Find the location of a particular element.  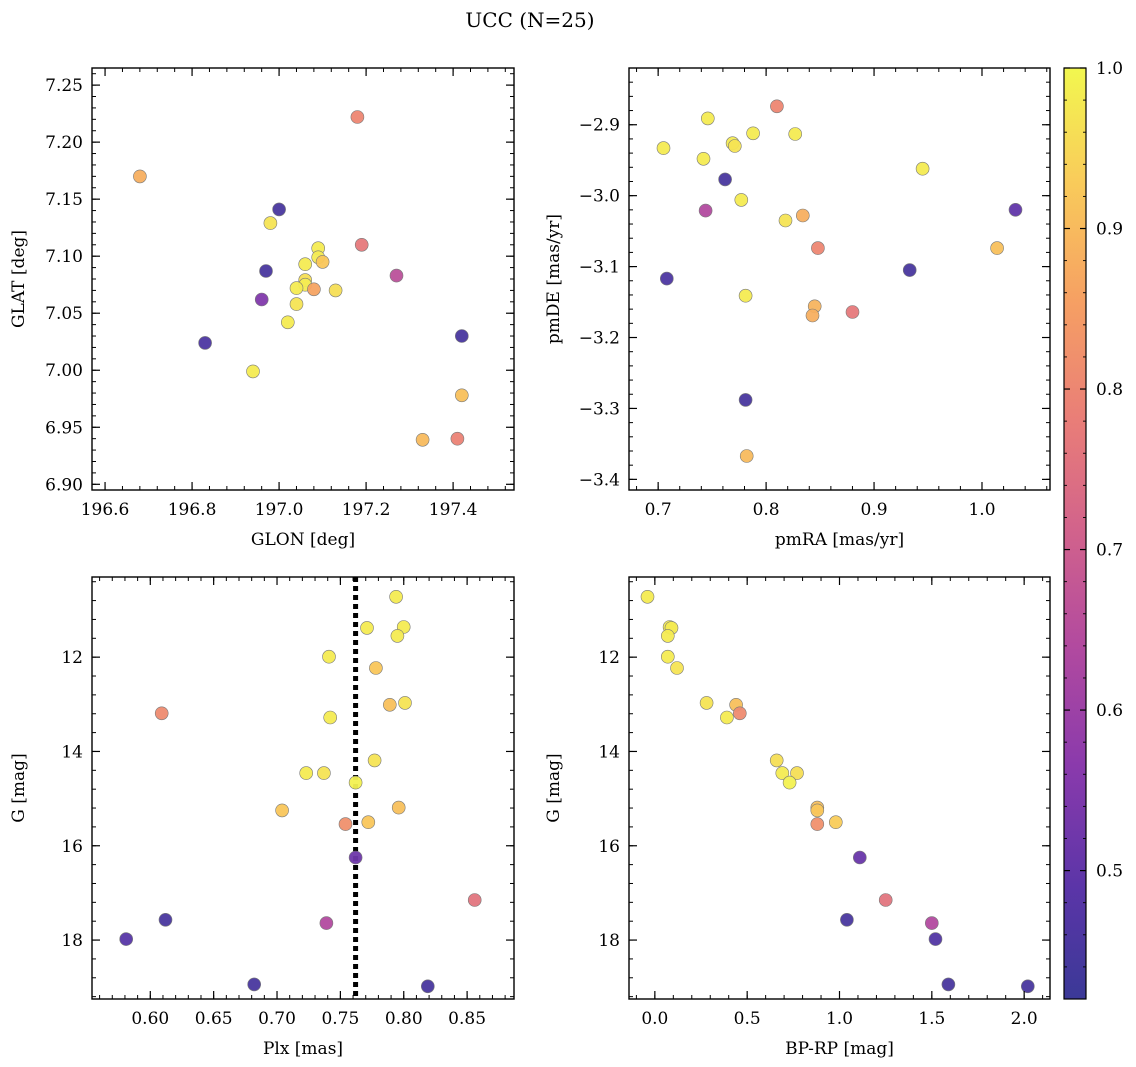

x-tick-label: 2.0 is located at coordinates (1024, 1019).